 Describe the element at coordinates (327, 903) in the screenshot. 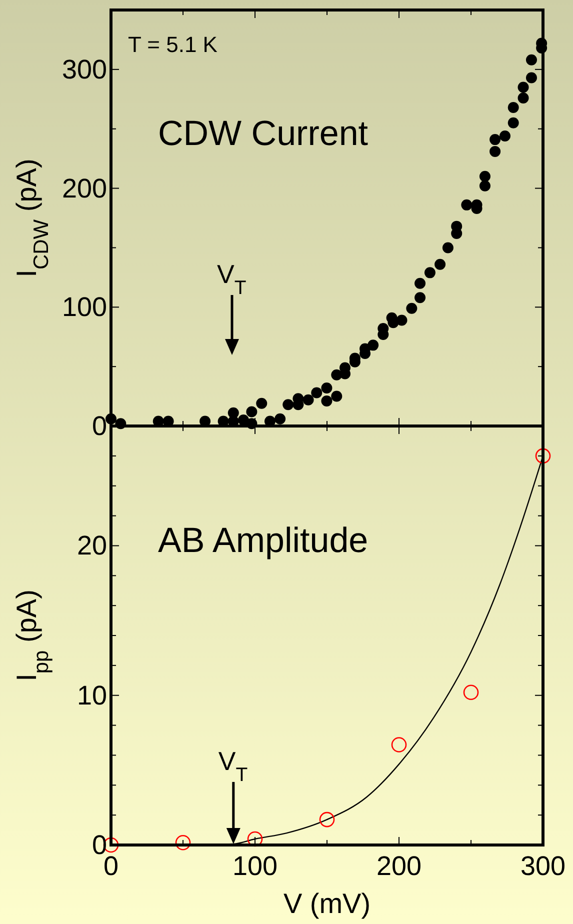

I see `x-axis-title: V (mV)` at that location.